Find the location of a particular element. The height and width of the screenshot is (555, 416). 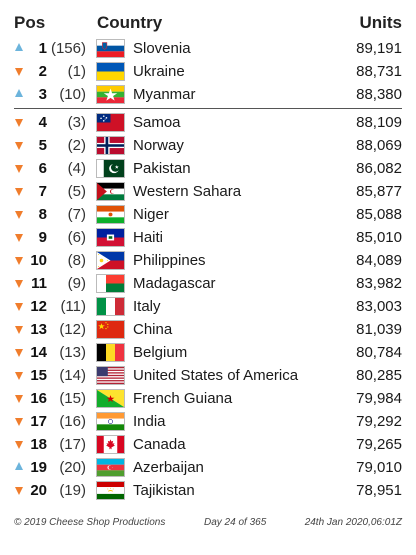

timestamp: 24th Jan 2020,06:01Z is located at coordinates (353, 522).